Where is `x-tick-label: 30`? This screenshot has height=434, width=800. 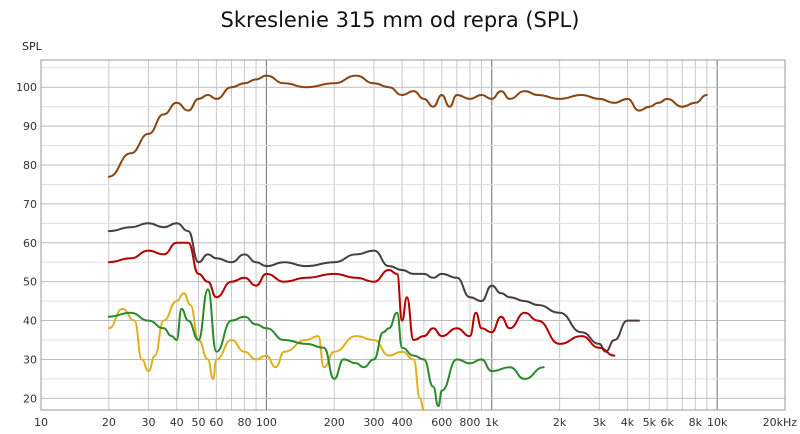 x-tick-label: 30 is located at coordinates (149, 422).